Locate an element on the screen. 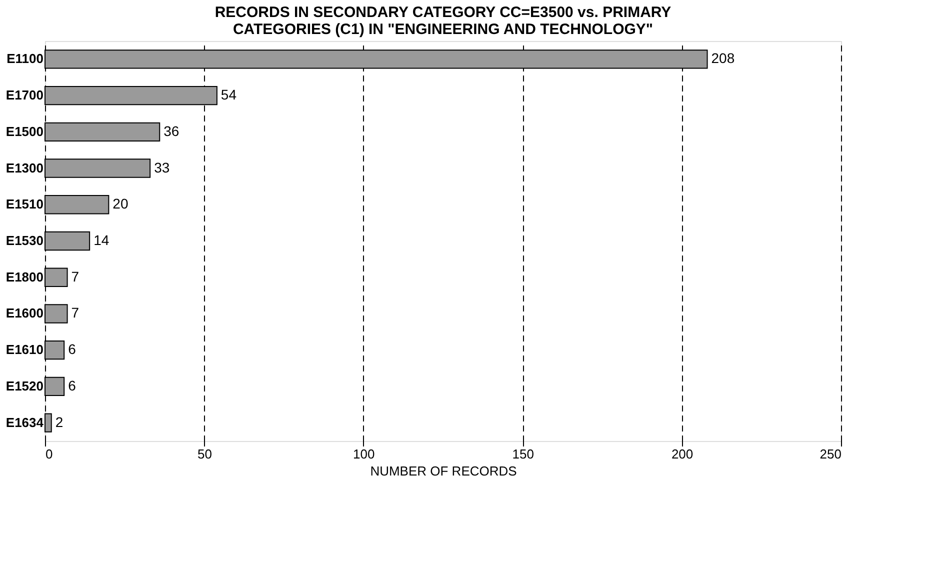 This screenshot has height=569, width=938. y-tick-label: E1530 is located at coordinates (25, 240).